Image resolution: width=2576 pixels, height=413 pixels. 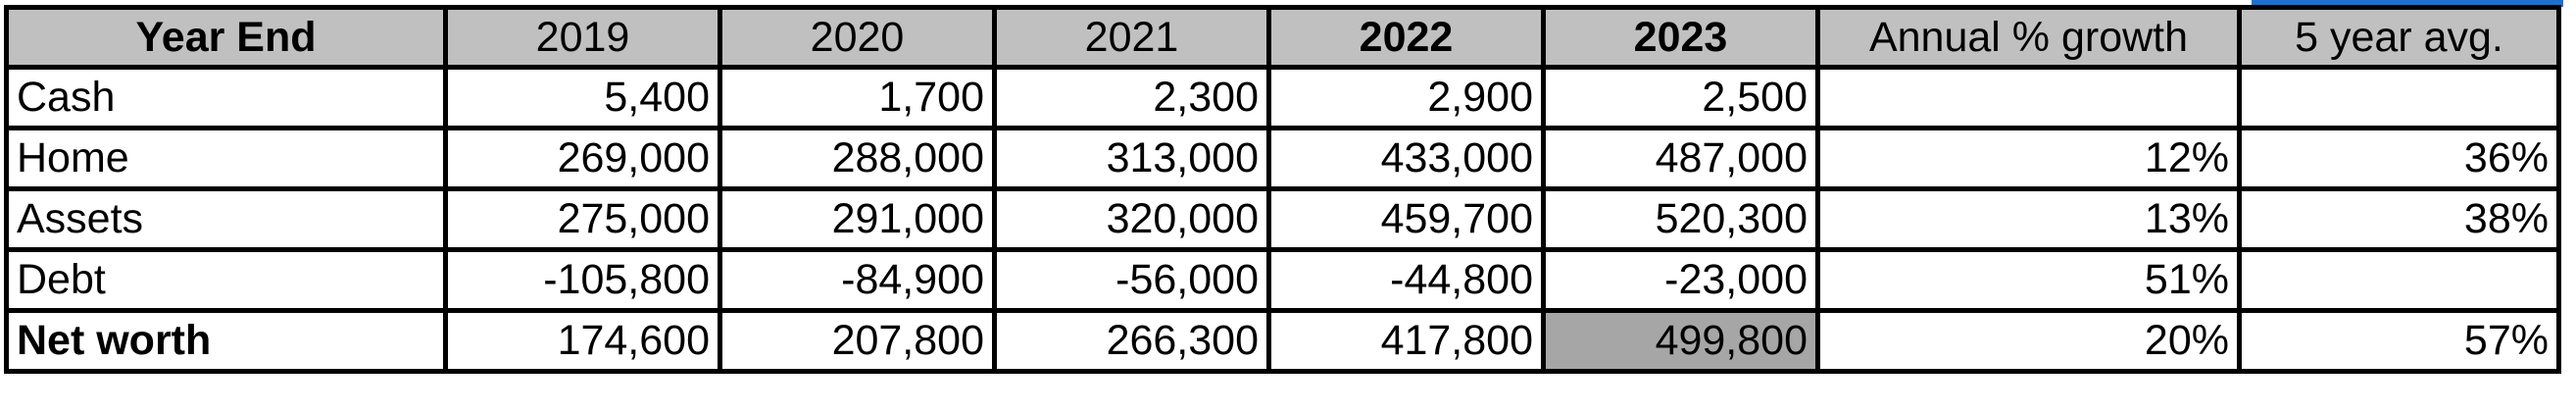 What do you see at coordinates (2028, 158) in the screenshot?
I see `growth-cell: 12%` at bounding box center [2028, 158].